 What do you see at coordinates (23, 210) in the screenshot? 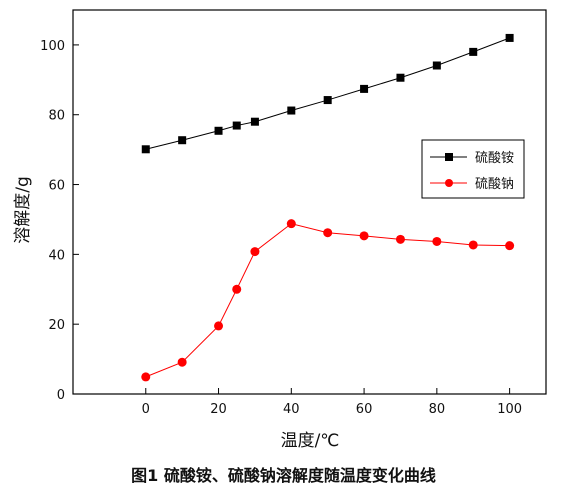
I see `y-axis-label: 溶解度/g` at bounding box center [23, 210].